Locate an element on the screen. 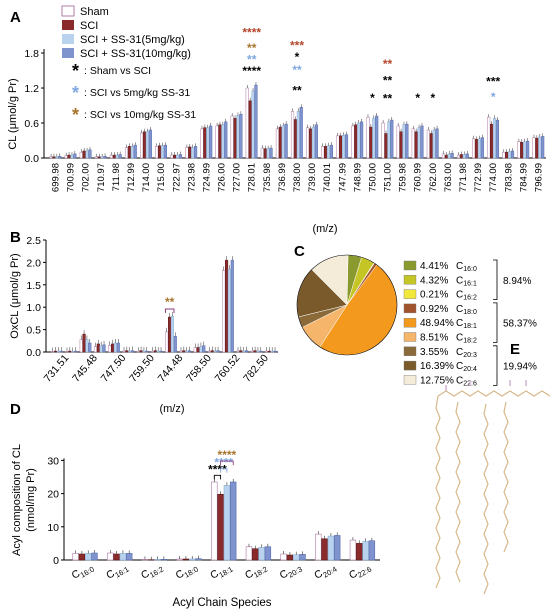  panel-a-x-tick-label: 739.00 is located at coordinates (312, 177).